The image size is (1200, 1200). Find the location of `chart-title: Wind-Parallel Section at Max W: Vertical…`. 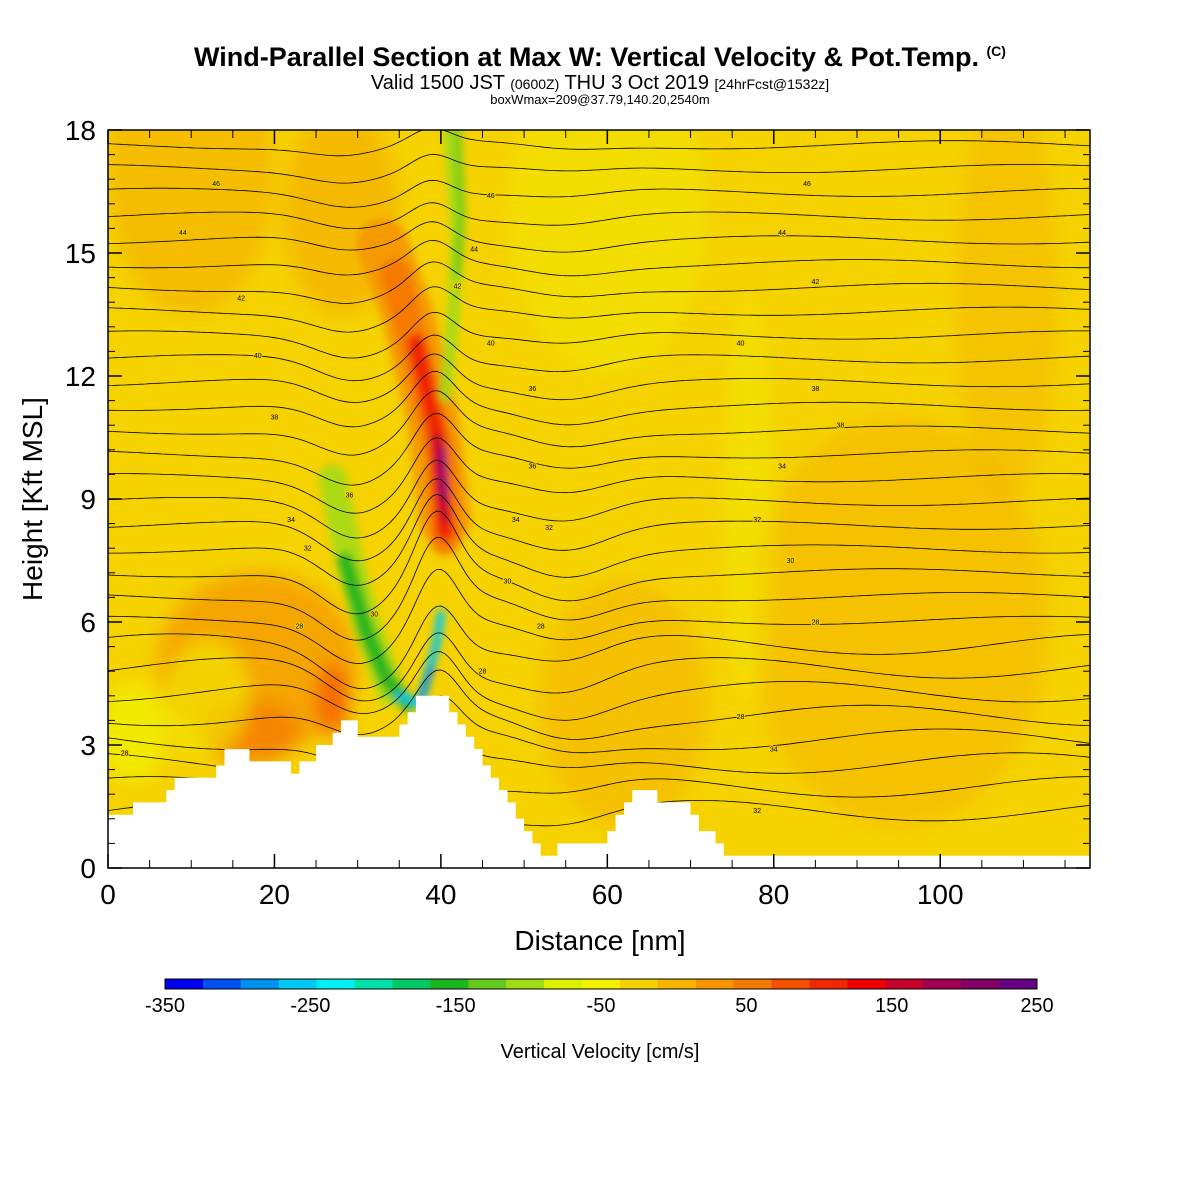

chart-title: Wind-Parallel Section at Max W: Vertical… is located at coordinates (600, 57).